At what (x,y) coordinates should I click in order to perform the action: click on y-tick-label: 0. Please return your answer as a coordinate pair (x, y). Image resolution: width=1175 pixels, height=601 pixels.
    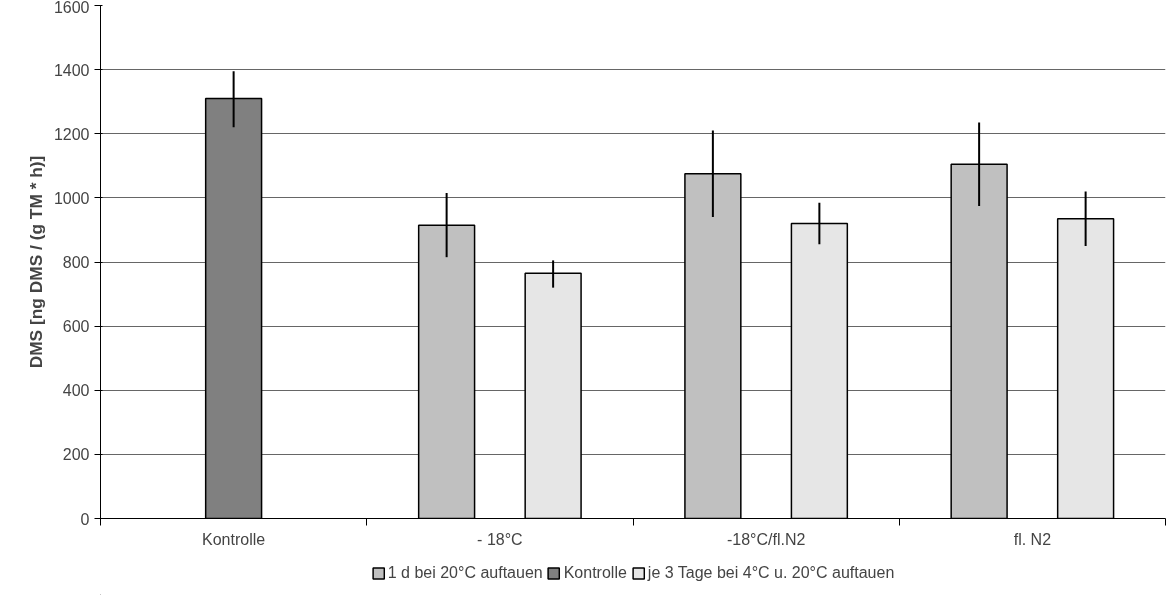
    Looking at the image, I should click on (85, 519).